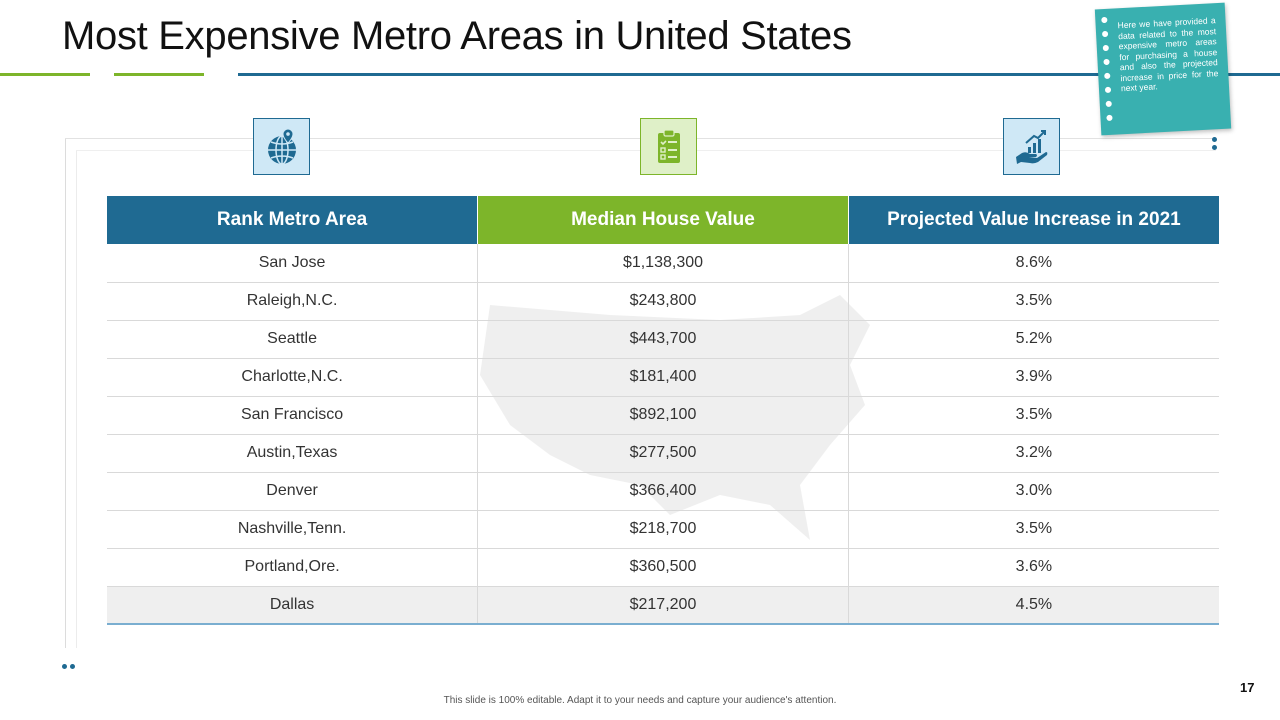 The height and width of the screenshot is (720, 1280). I want to click on median-value-cell: $217,200, so click(663, 605).